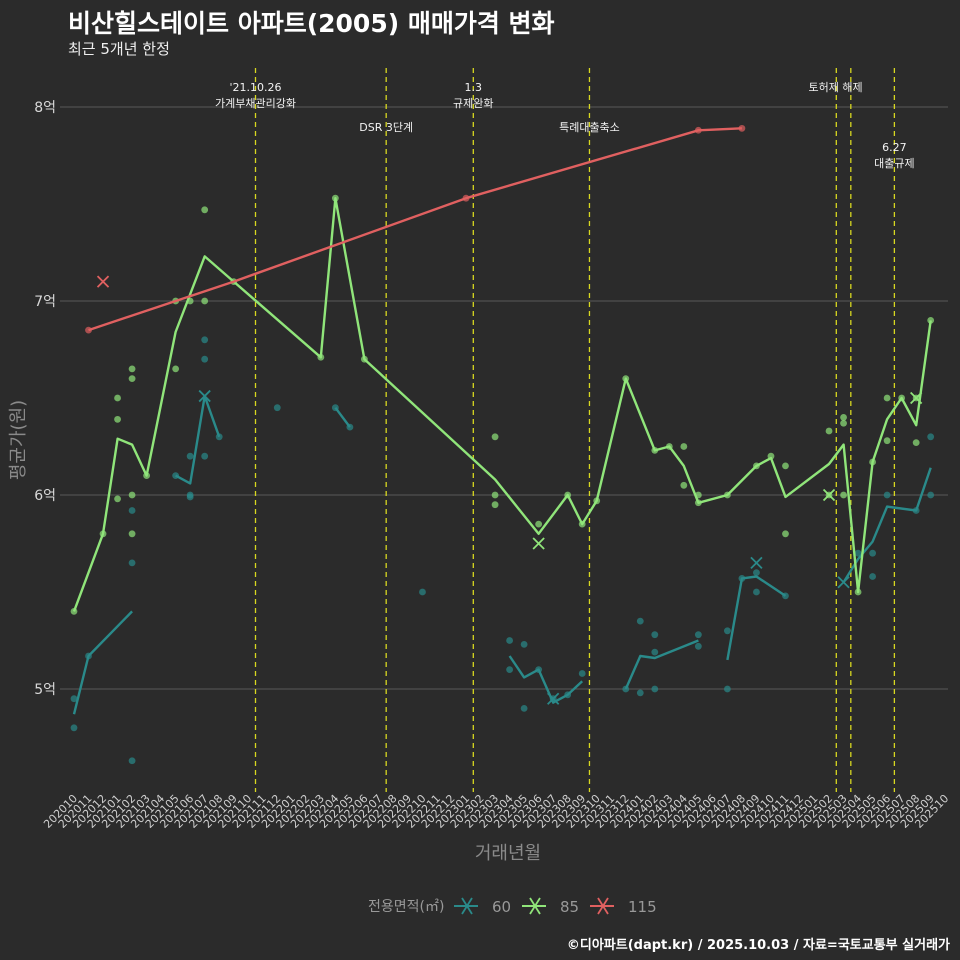  I want to click on y-tick-label: 8억, so click(45, 108).